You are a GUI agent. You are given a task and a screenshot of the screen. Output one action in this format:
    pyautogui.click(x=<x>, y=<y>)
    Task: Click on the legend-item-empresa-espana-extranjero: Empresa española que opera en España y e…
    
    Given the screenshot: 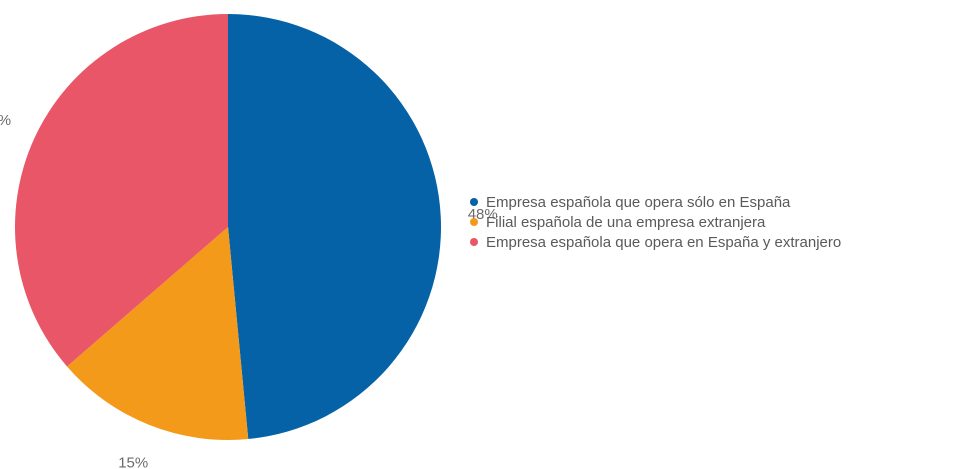 What is the action you would take?
    pyautogui.click(x=655, y=242)
    